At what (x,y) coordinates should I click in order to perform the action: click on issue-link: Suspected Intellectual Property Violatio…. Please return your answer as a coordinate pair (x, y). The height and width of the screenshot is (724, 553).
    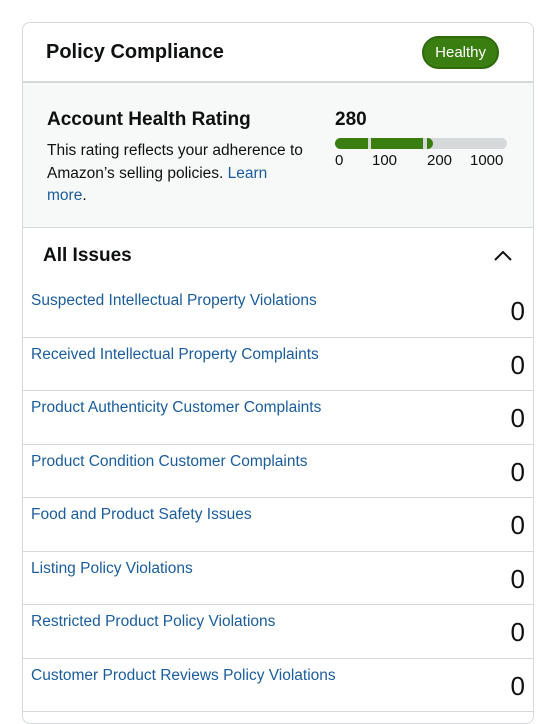
    Looking at the image, I should click on (174, 300).